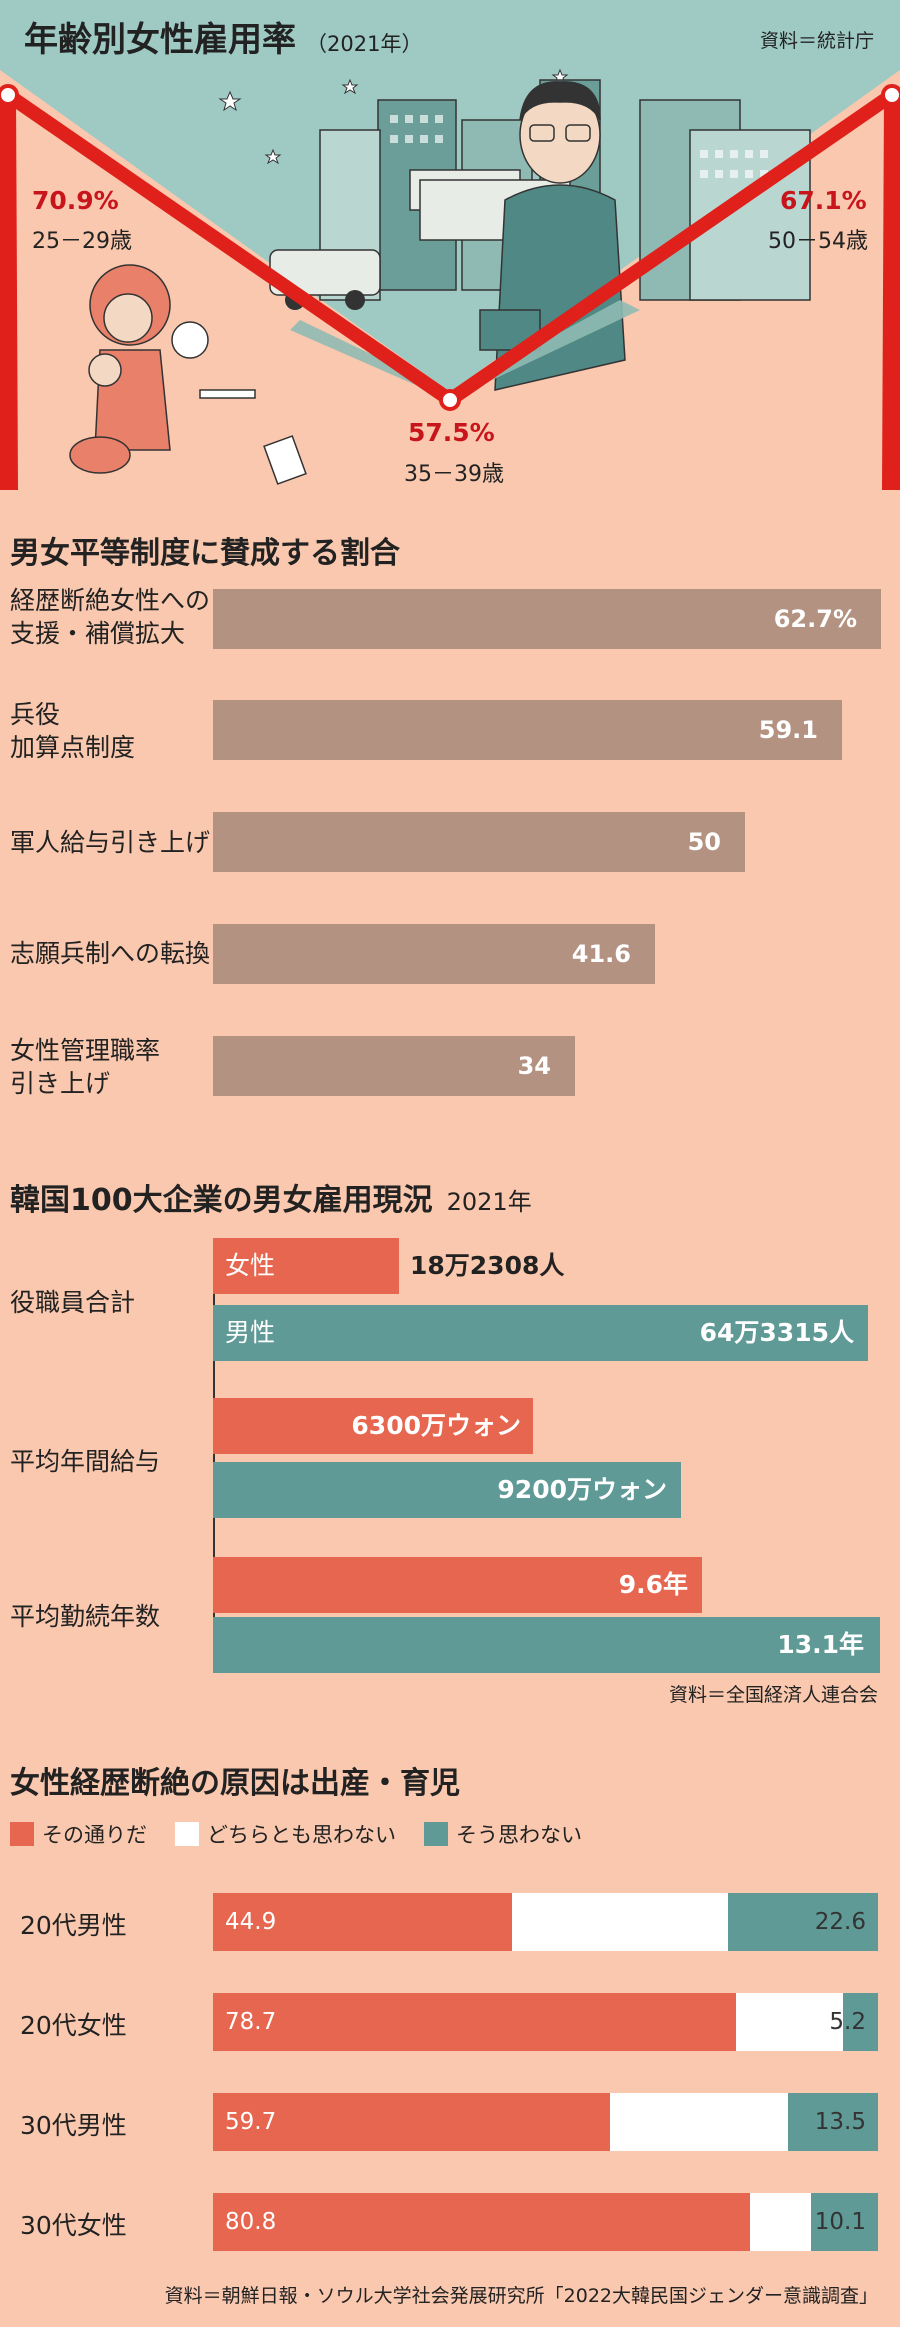  What do you see at coordinates (73, 731) in the screenshot?
I see `bar-label-military-points: 兵役 加算点制度` at bounding box center [73, 731].